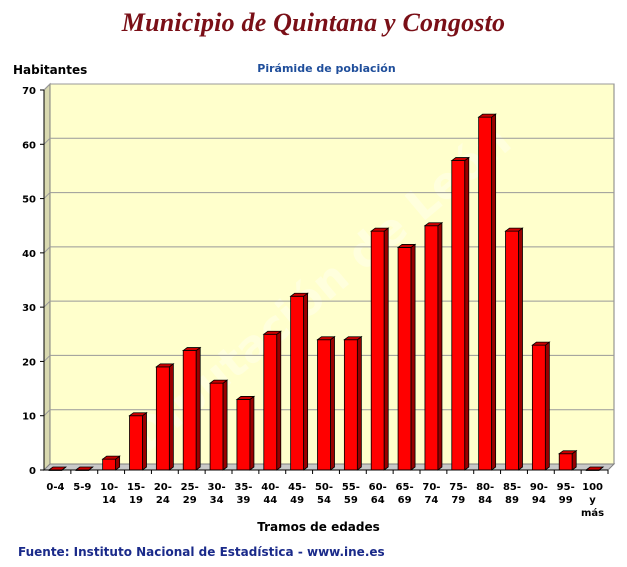 The height and width of the screenshot is (567, 627). Describe the element at coordinates (50, 70) in the screenshot. I see `y-axis-title: Habitantes` at that location.